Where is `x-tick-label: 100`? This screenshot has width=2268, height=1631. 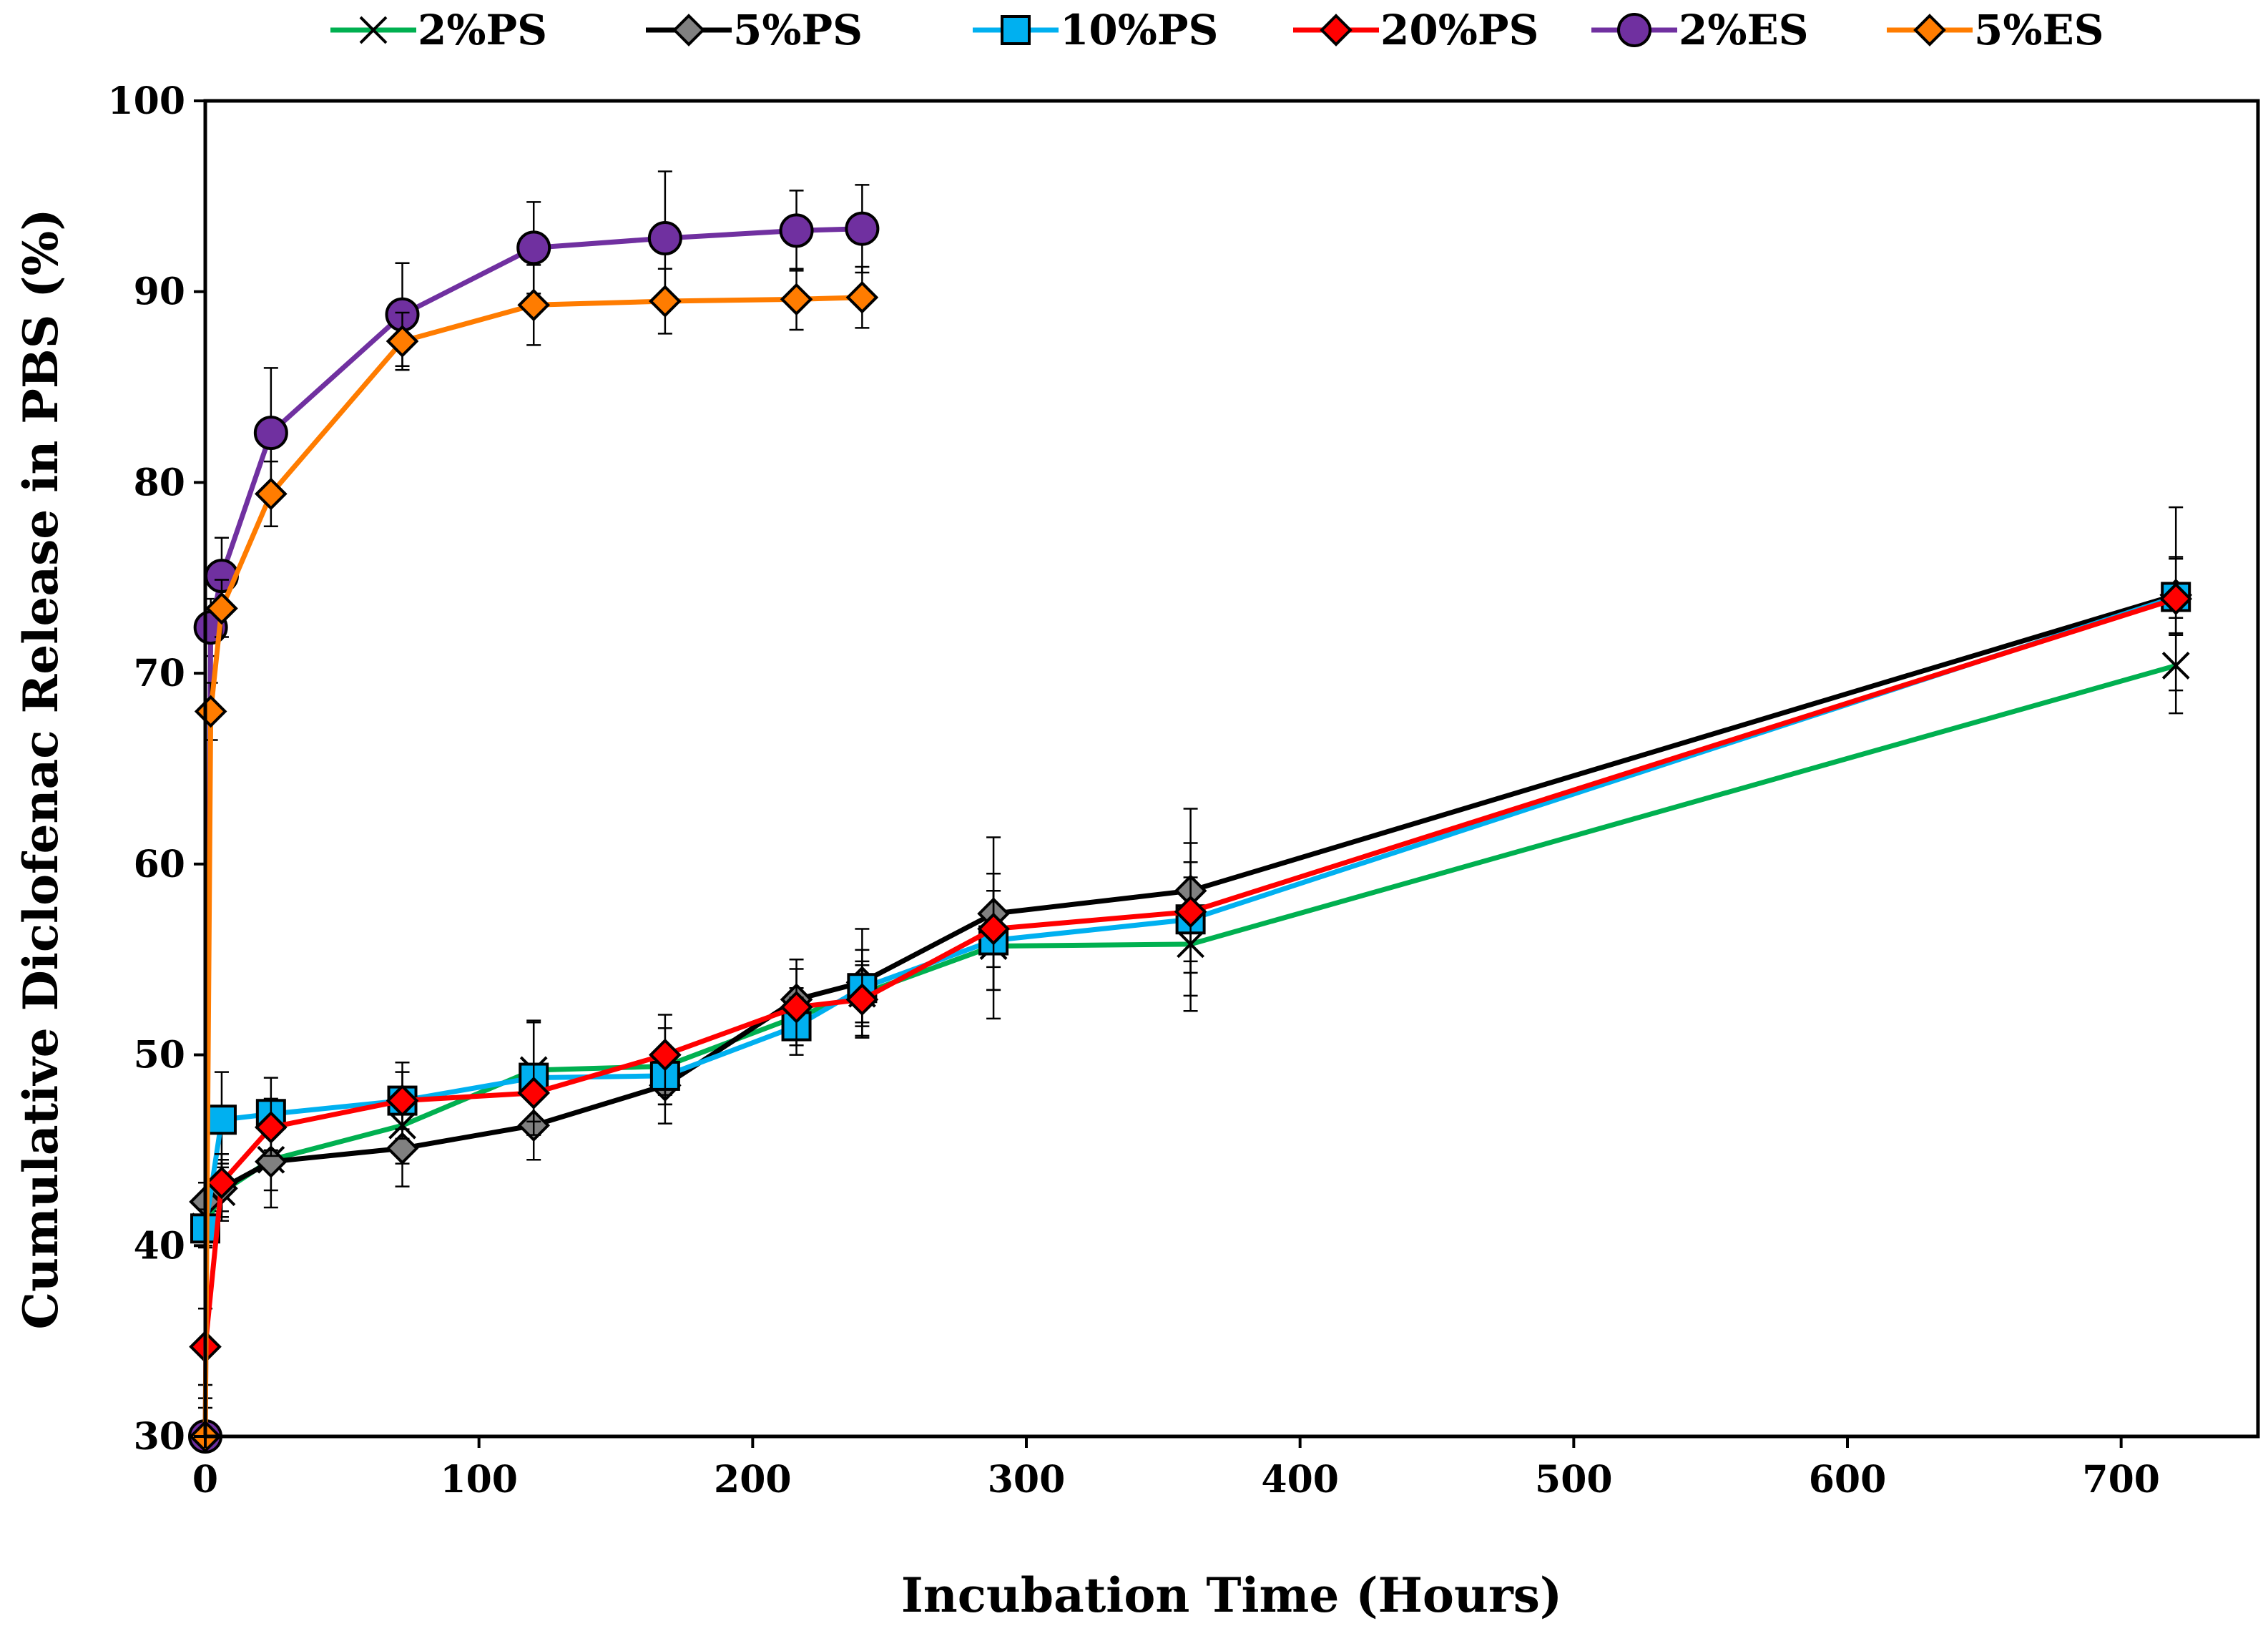
x-tick-label: 100 is located at coordinates (479, 1480).